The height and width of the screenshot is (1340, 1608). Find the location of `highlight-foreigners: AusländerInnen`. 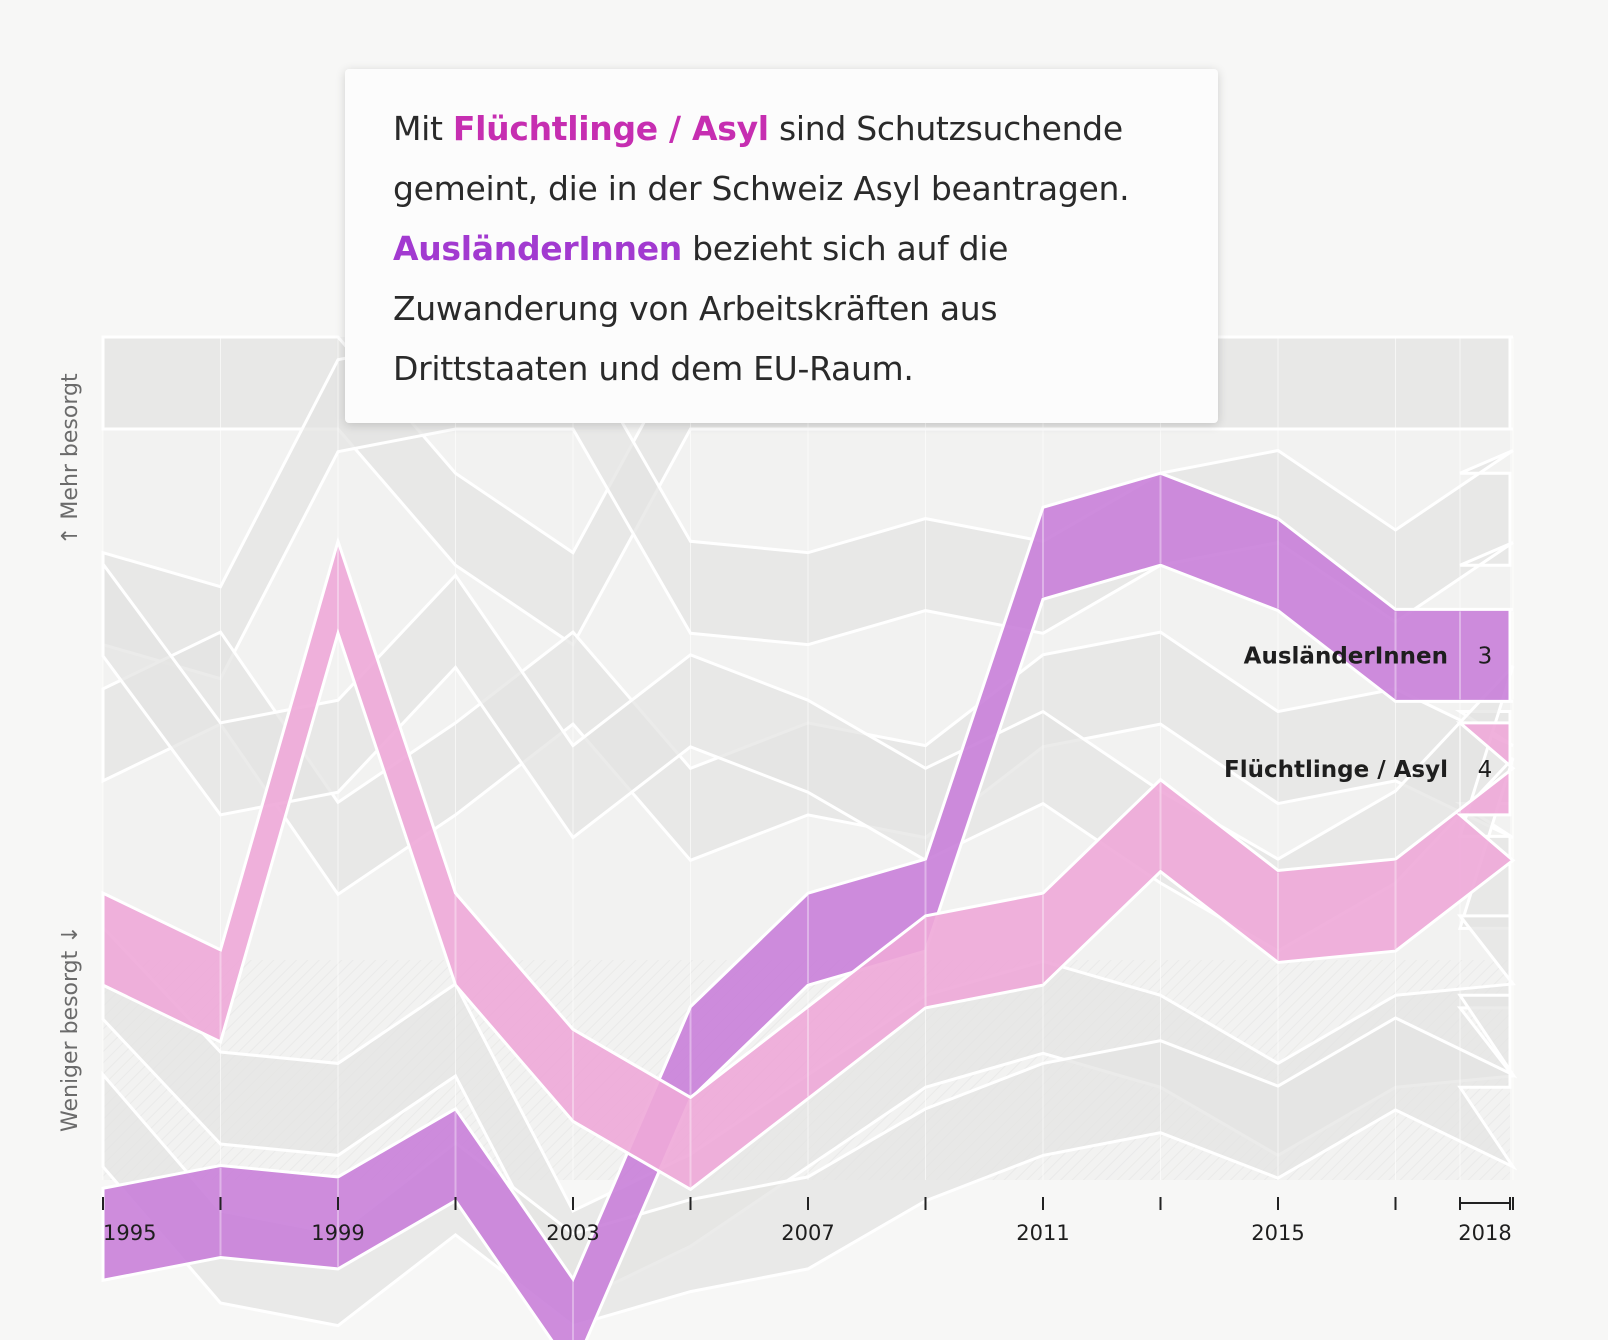

highlight-foreigners: AusländerInnen is located at coordinates (537, 248).